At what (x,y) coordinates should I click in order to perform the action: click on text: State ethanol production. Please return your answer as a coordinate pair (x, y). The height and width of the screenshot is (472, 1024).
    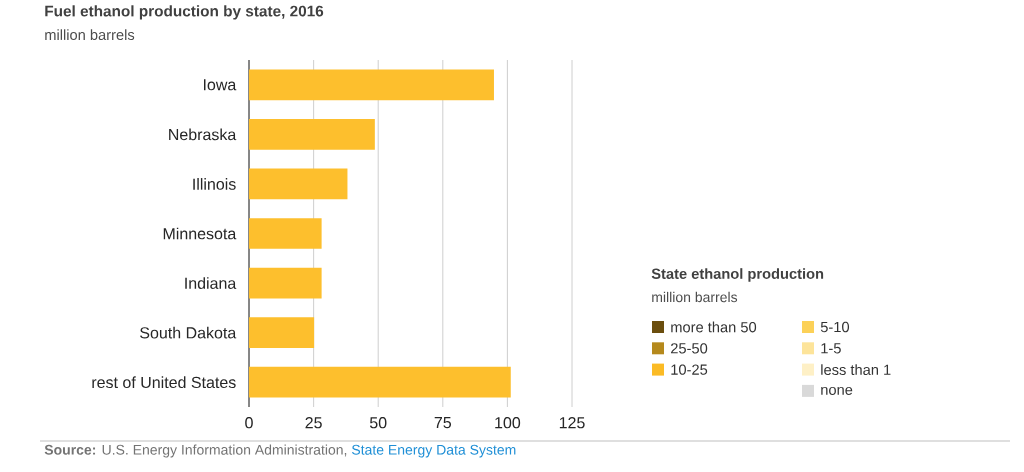
    Looking at the image, I should click on (737, 275).